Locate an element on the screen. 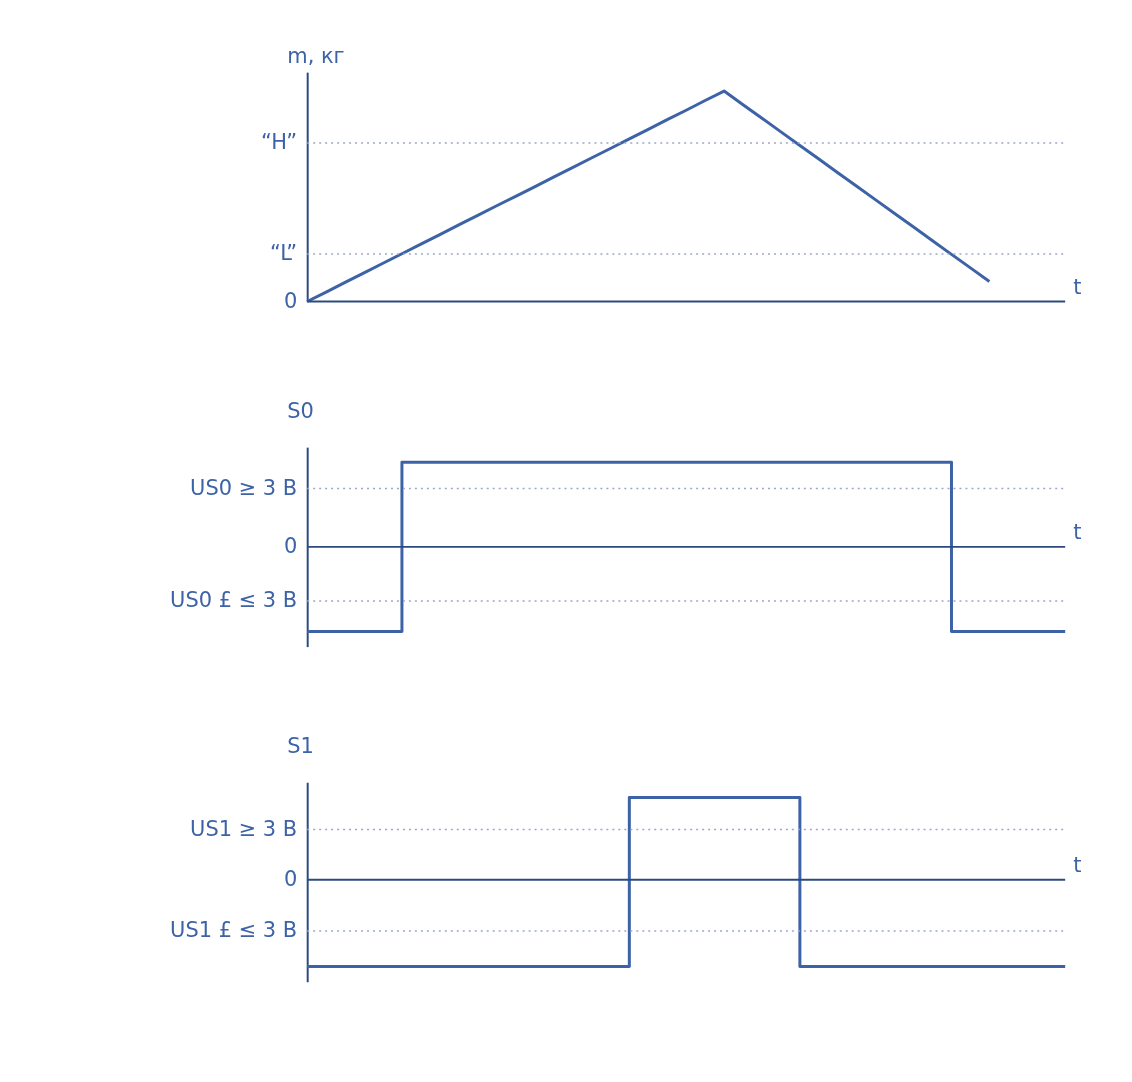  chart-title: S0 is located at coordinates (300, 411).